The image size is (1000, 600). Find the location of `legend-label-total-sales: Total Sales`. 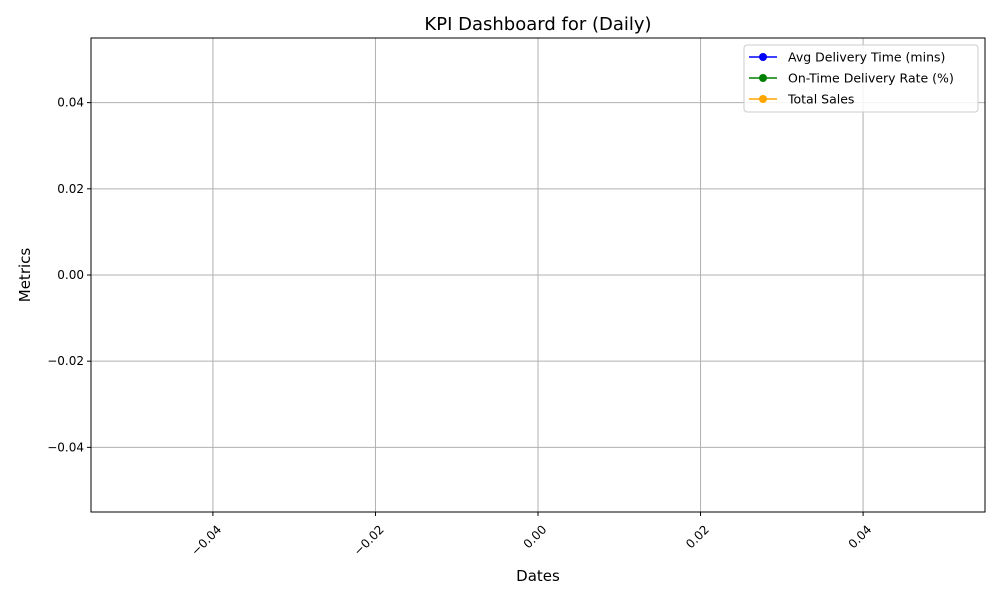

legend-label-total-sales: Total Sales is located at coordinates (820, 99).